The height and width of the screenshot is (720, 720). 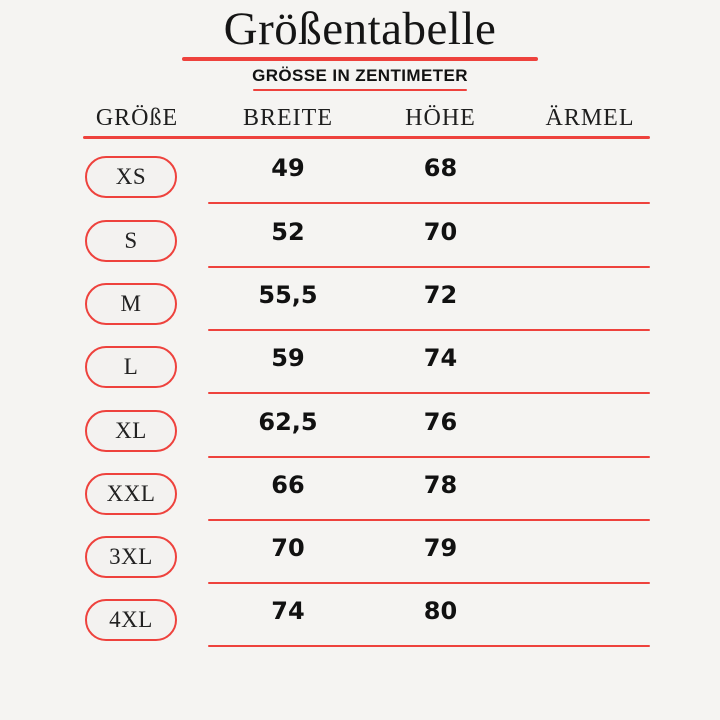 I want to click on size-label: L, so click(x=131, y=366).